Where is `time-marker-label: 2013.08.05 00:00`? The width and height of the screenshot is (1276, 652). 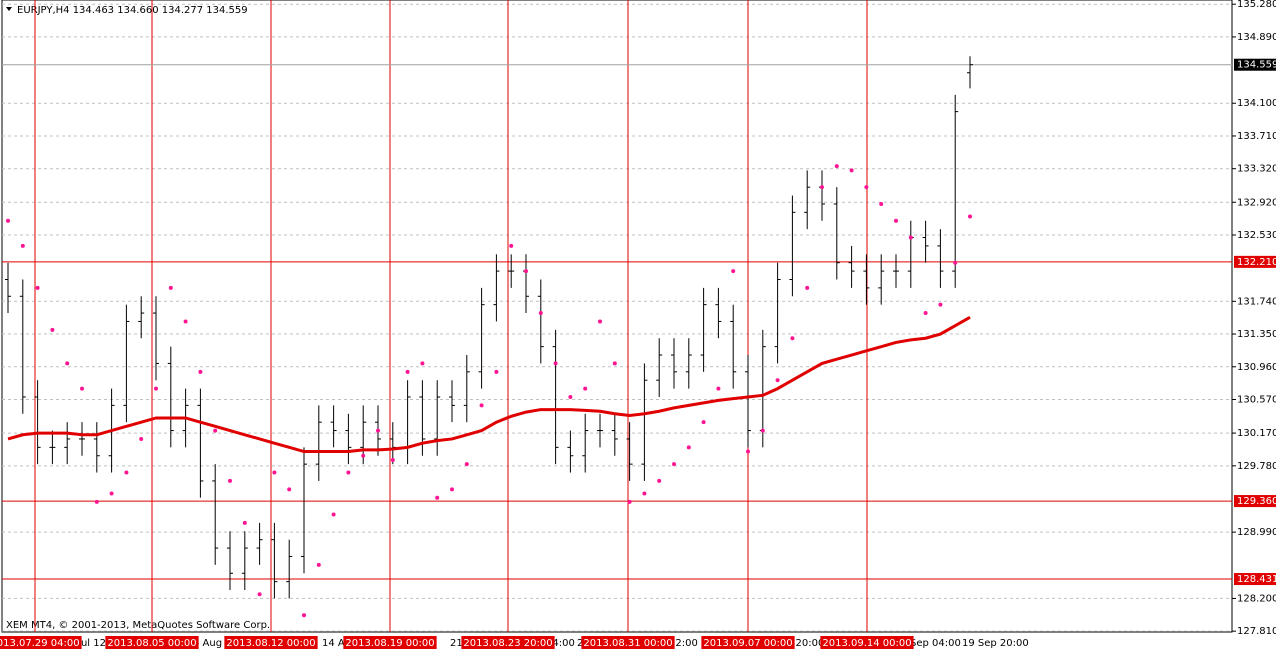
time-marker-label: 2013.08.05 00:00 is located at coordinates (151, 643).